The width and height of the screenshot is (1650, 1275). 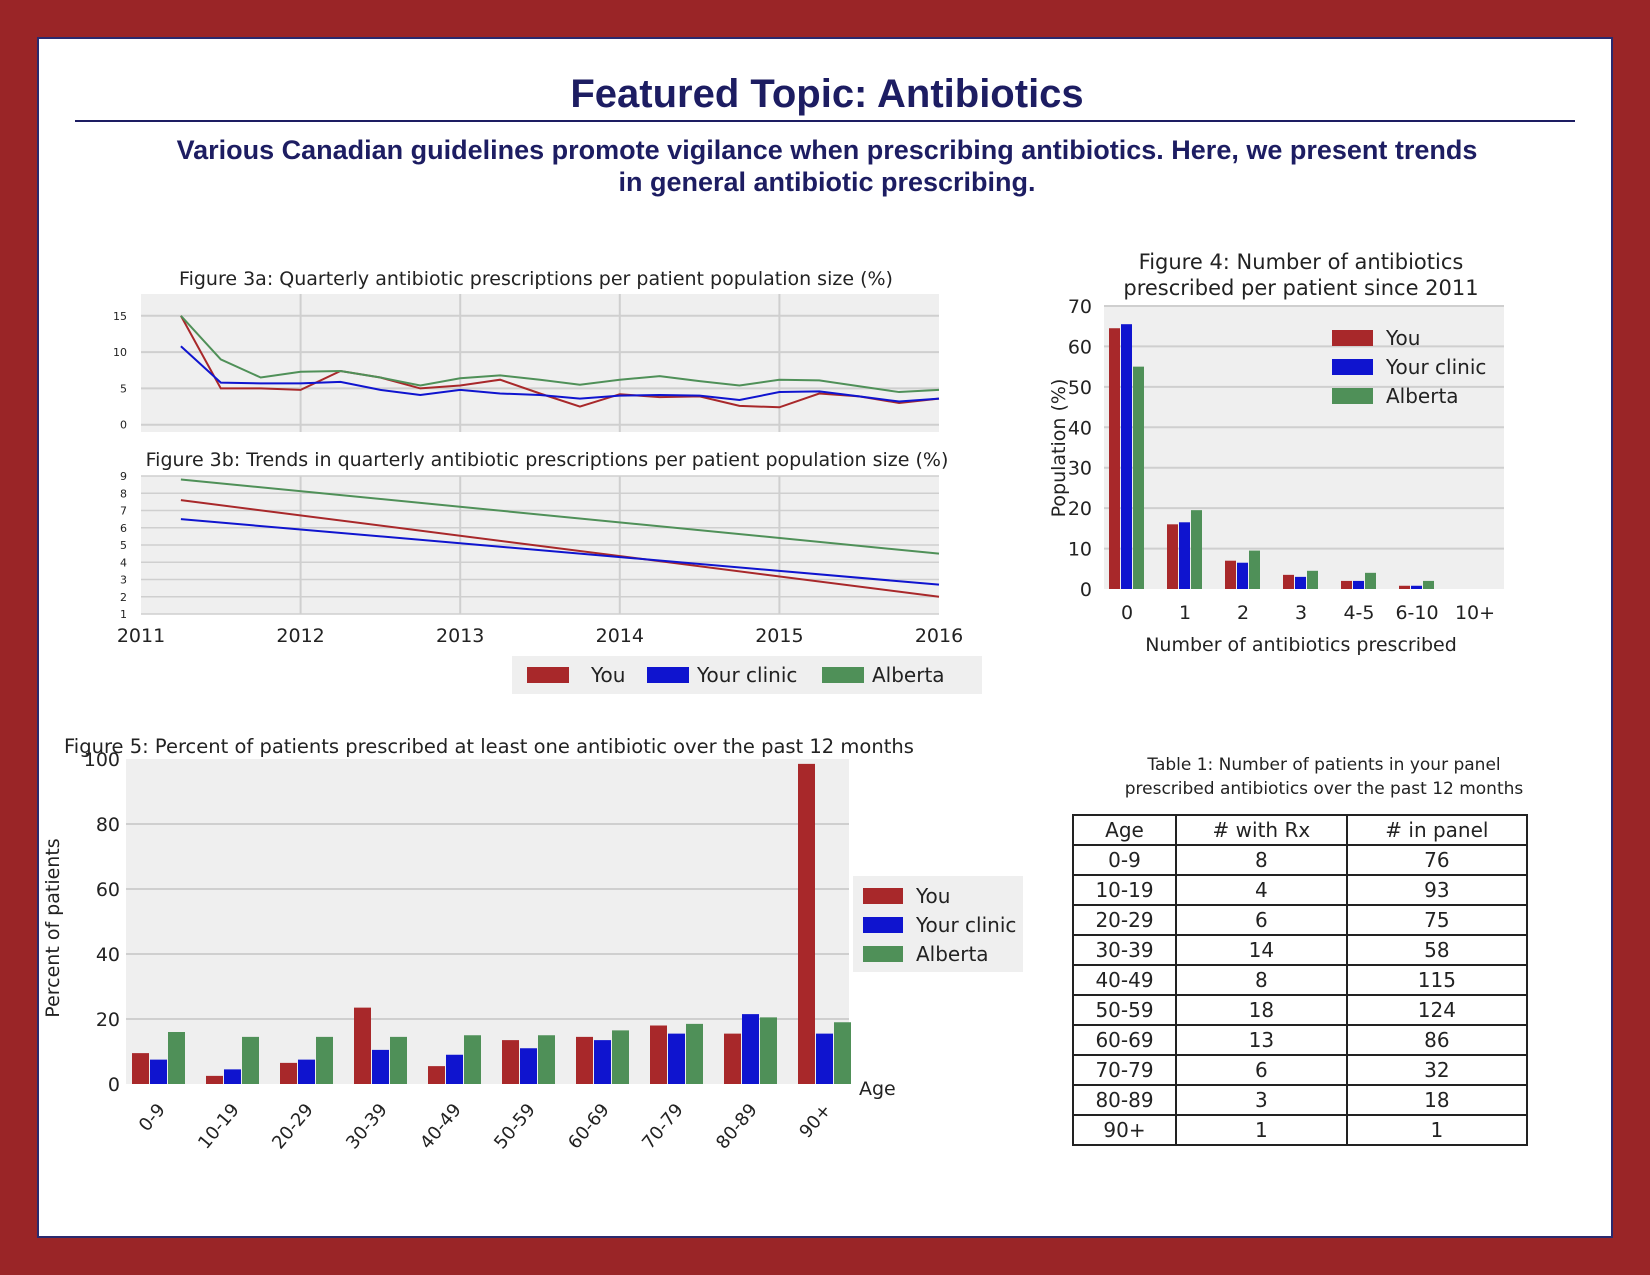 What do you see at coordinates (114, 1085) in the screenshot?
I see `figure-5-y-tick-label: 0` at bounding box center [114, 1085].